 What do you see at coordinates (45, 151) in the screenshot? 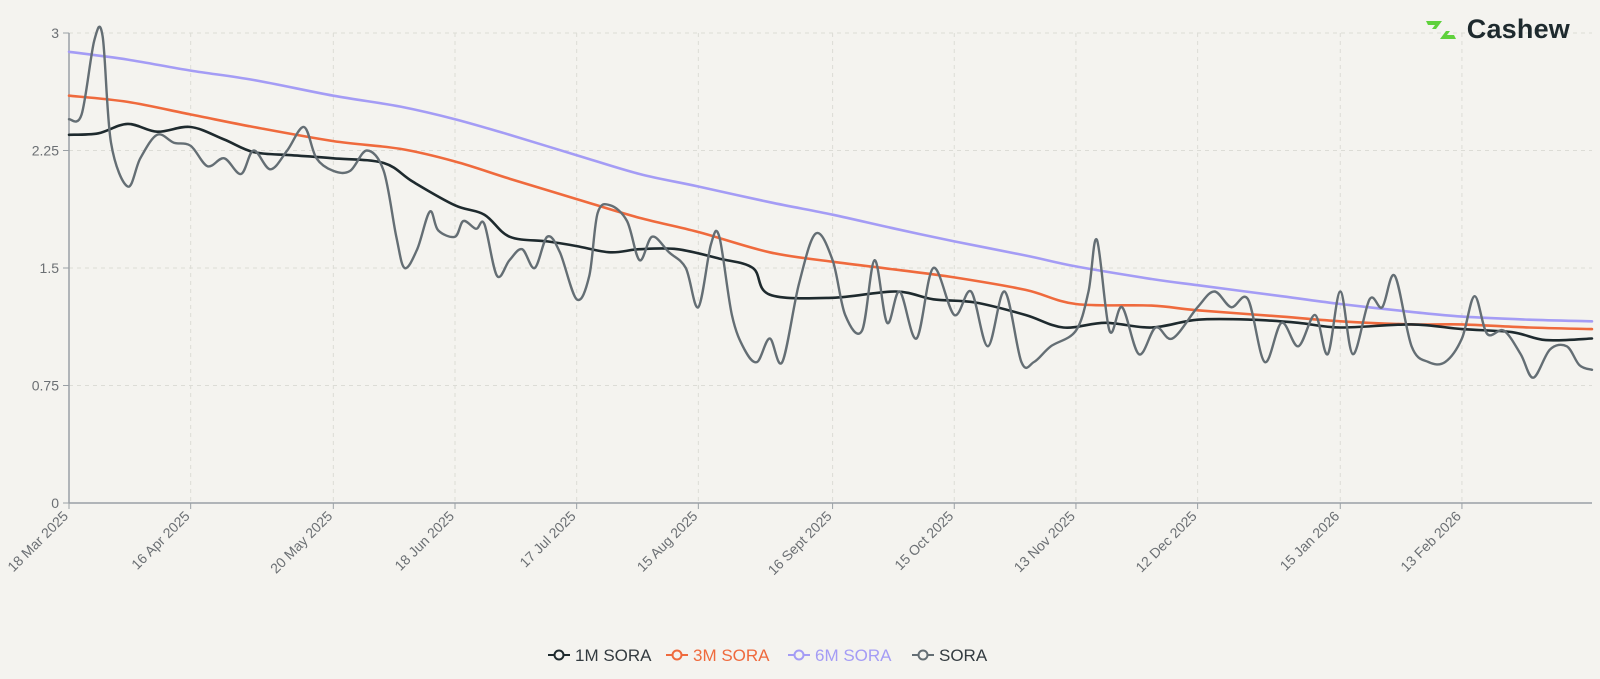
I see `y-tick-label: 2.25` at bounding box center [45, 151].